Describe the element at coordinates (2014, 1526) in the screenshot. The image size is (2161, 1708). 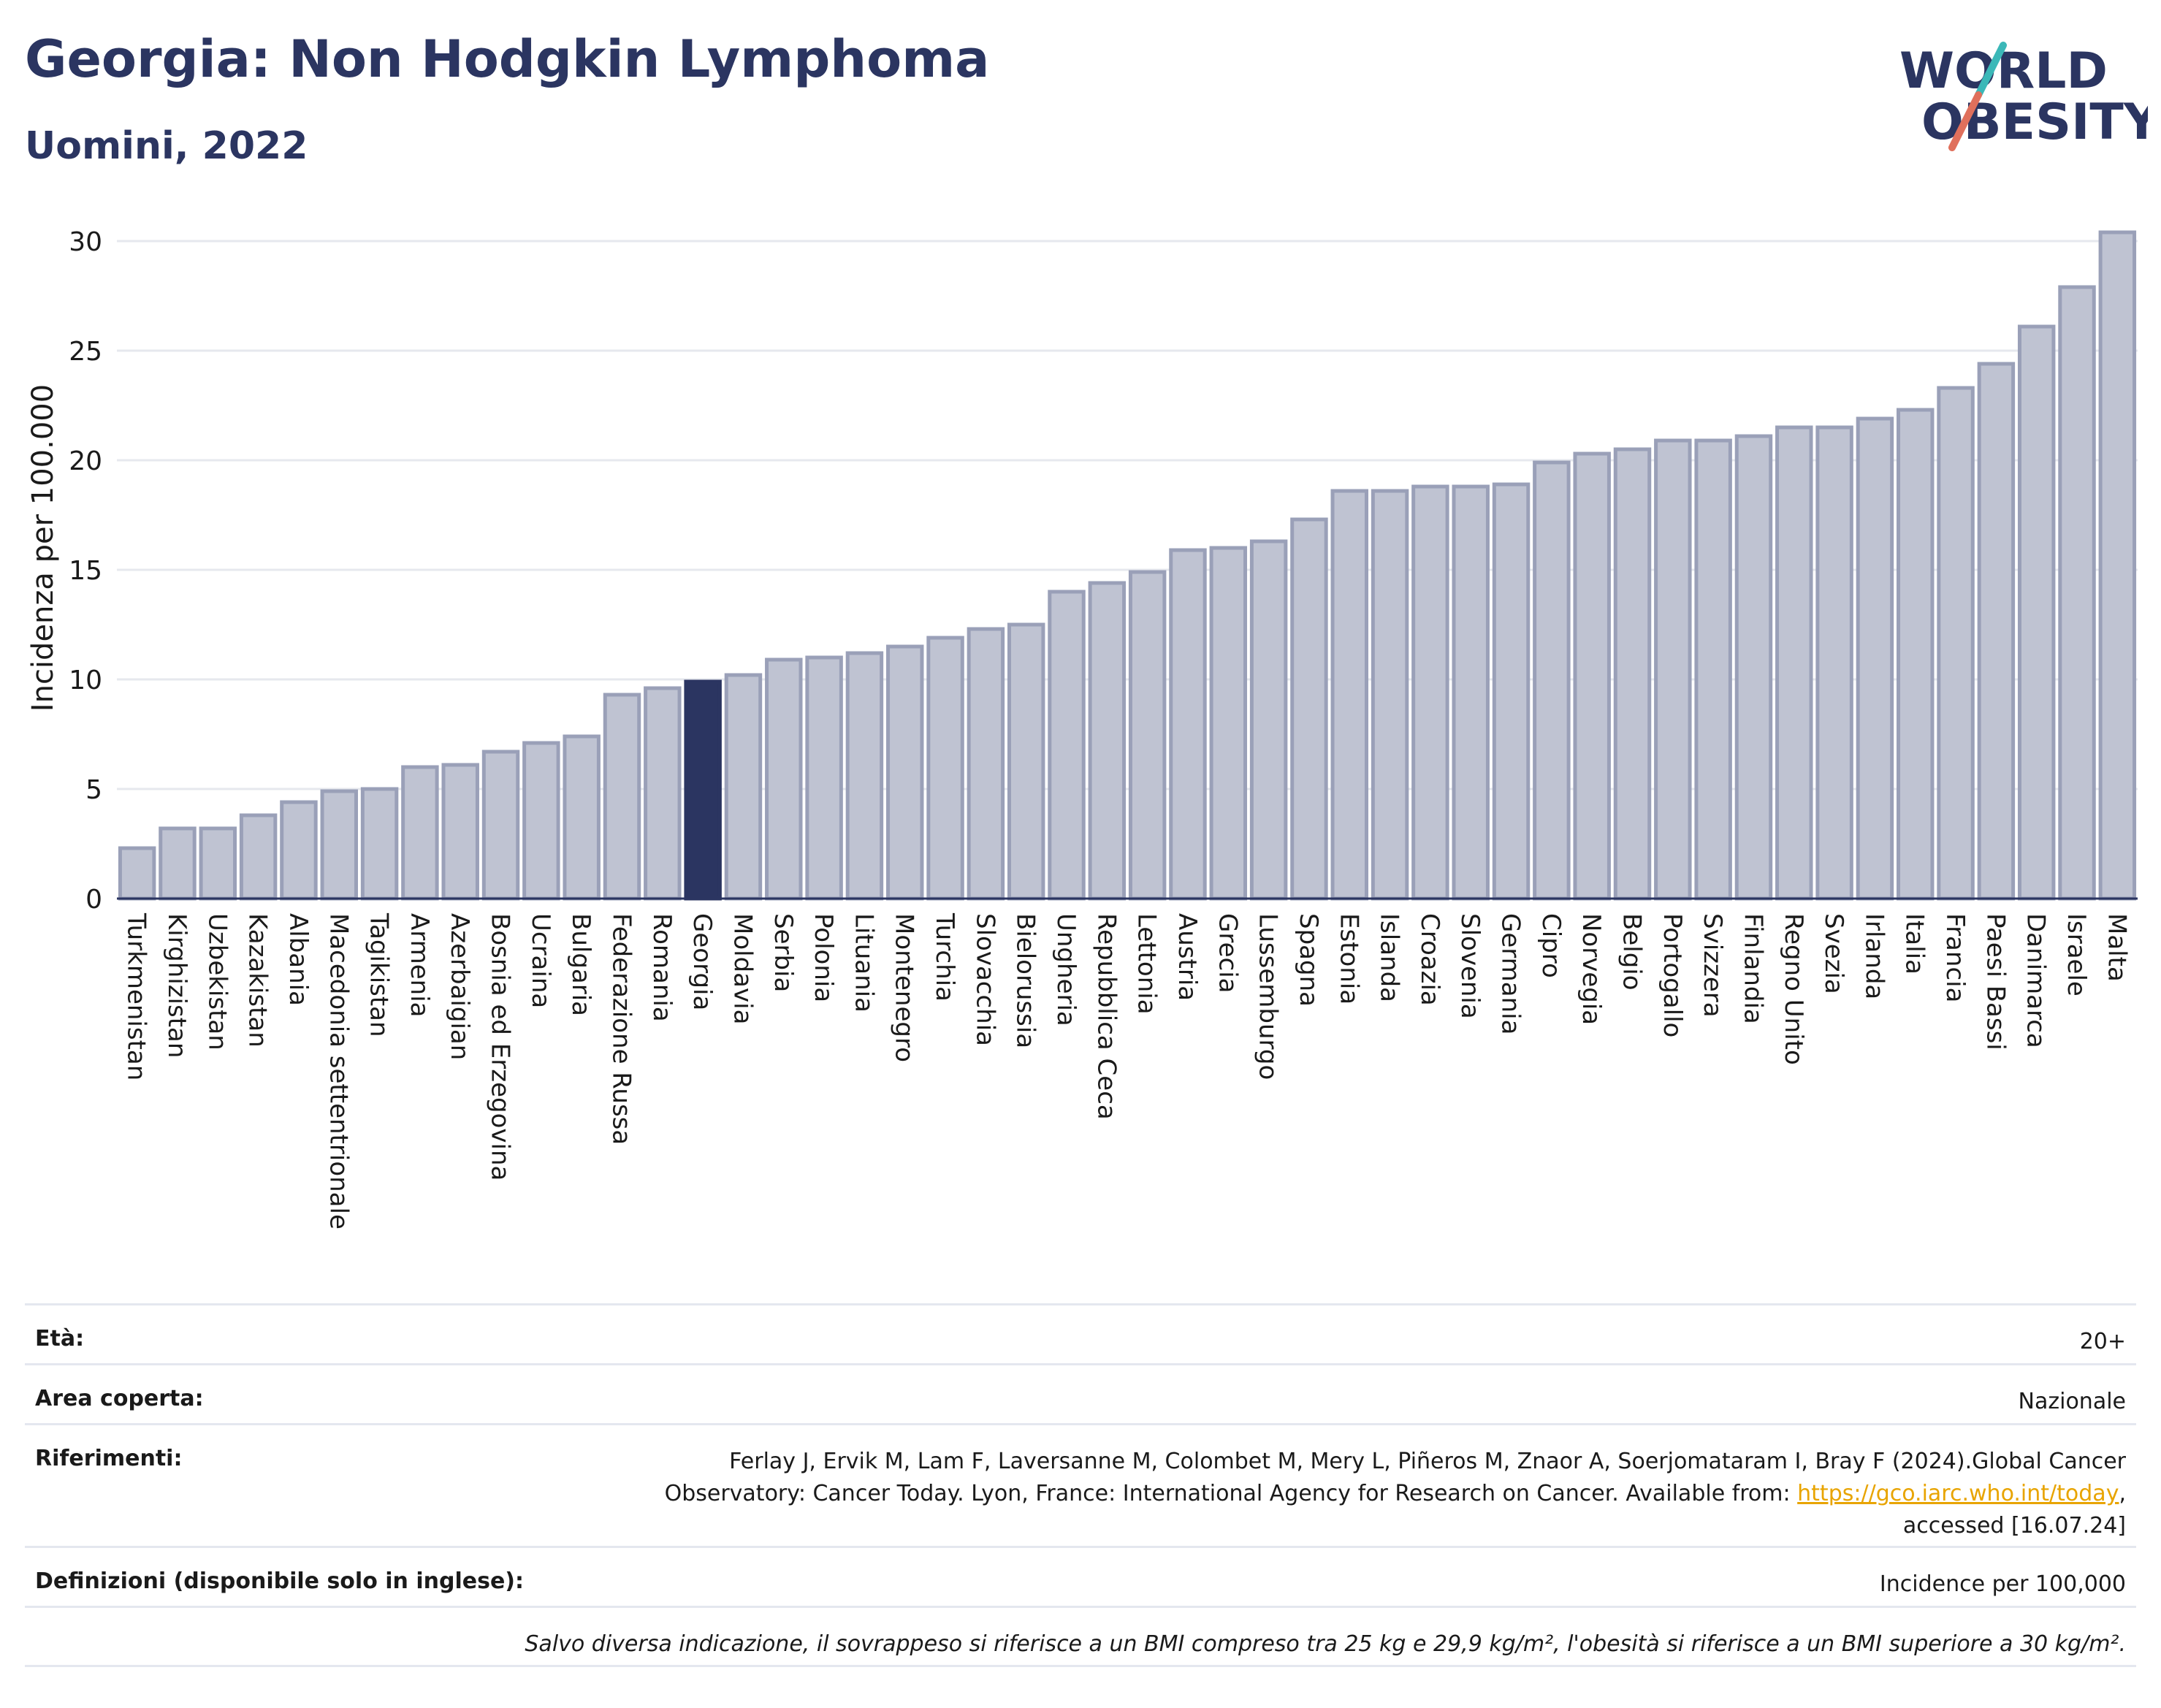
I see `references-line-3: accessed [16.07.24]` at that location.